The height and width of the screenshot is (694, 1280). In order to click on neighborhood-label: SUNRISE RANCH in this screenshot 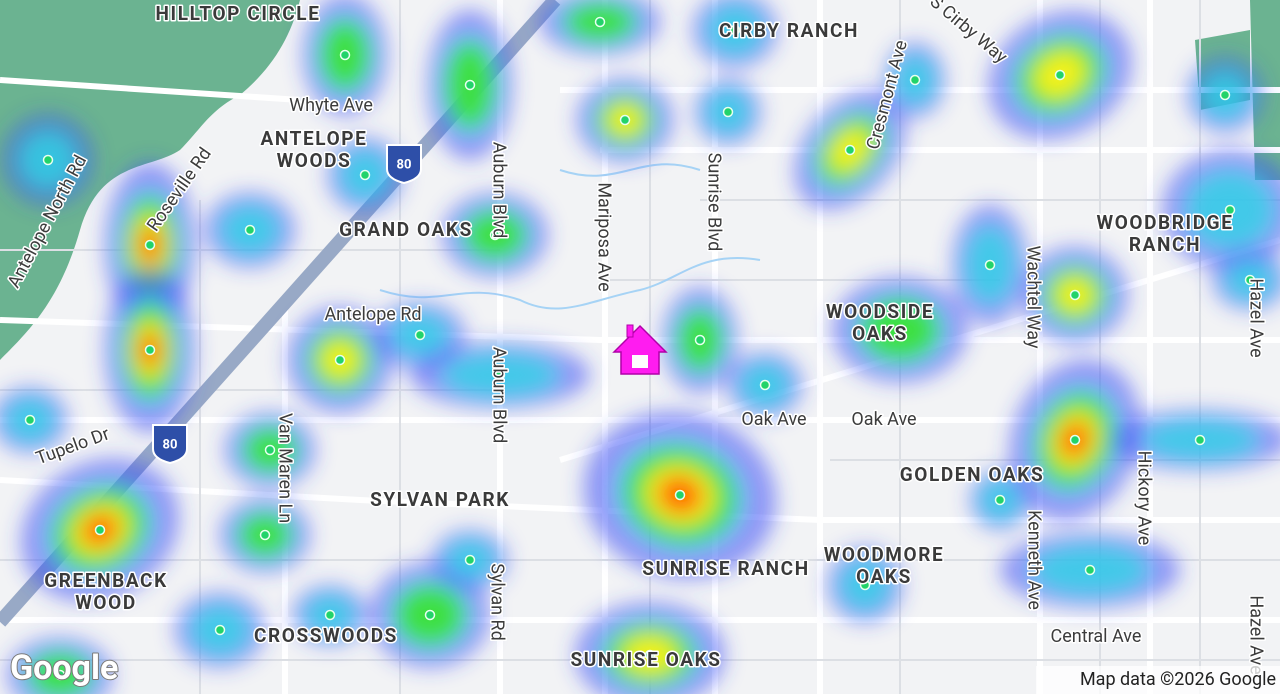, I will do `click(725, 568)`.